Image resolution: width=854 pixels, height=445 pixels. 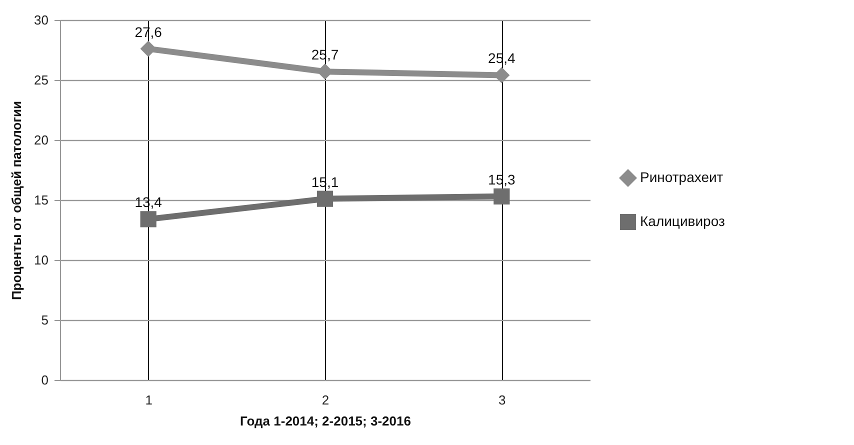 What do you see at coordinates (502, 400) in the screenshot?
I see `x-tick-label: 3` at bounding box center [502, 400].